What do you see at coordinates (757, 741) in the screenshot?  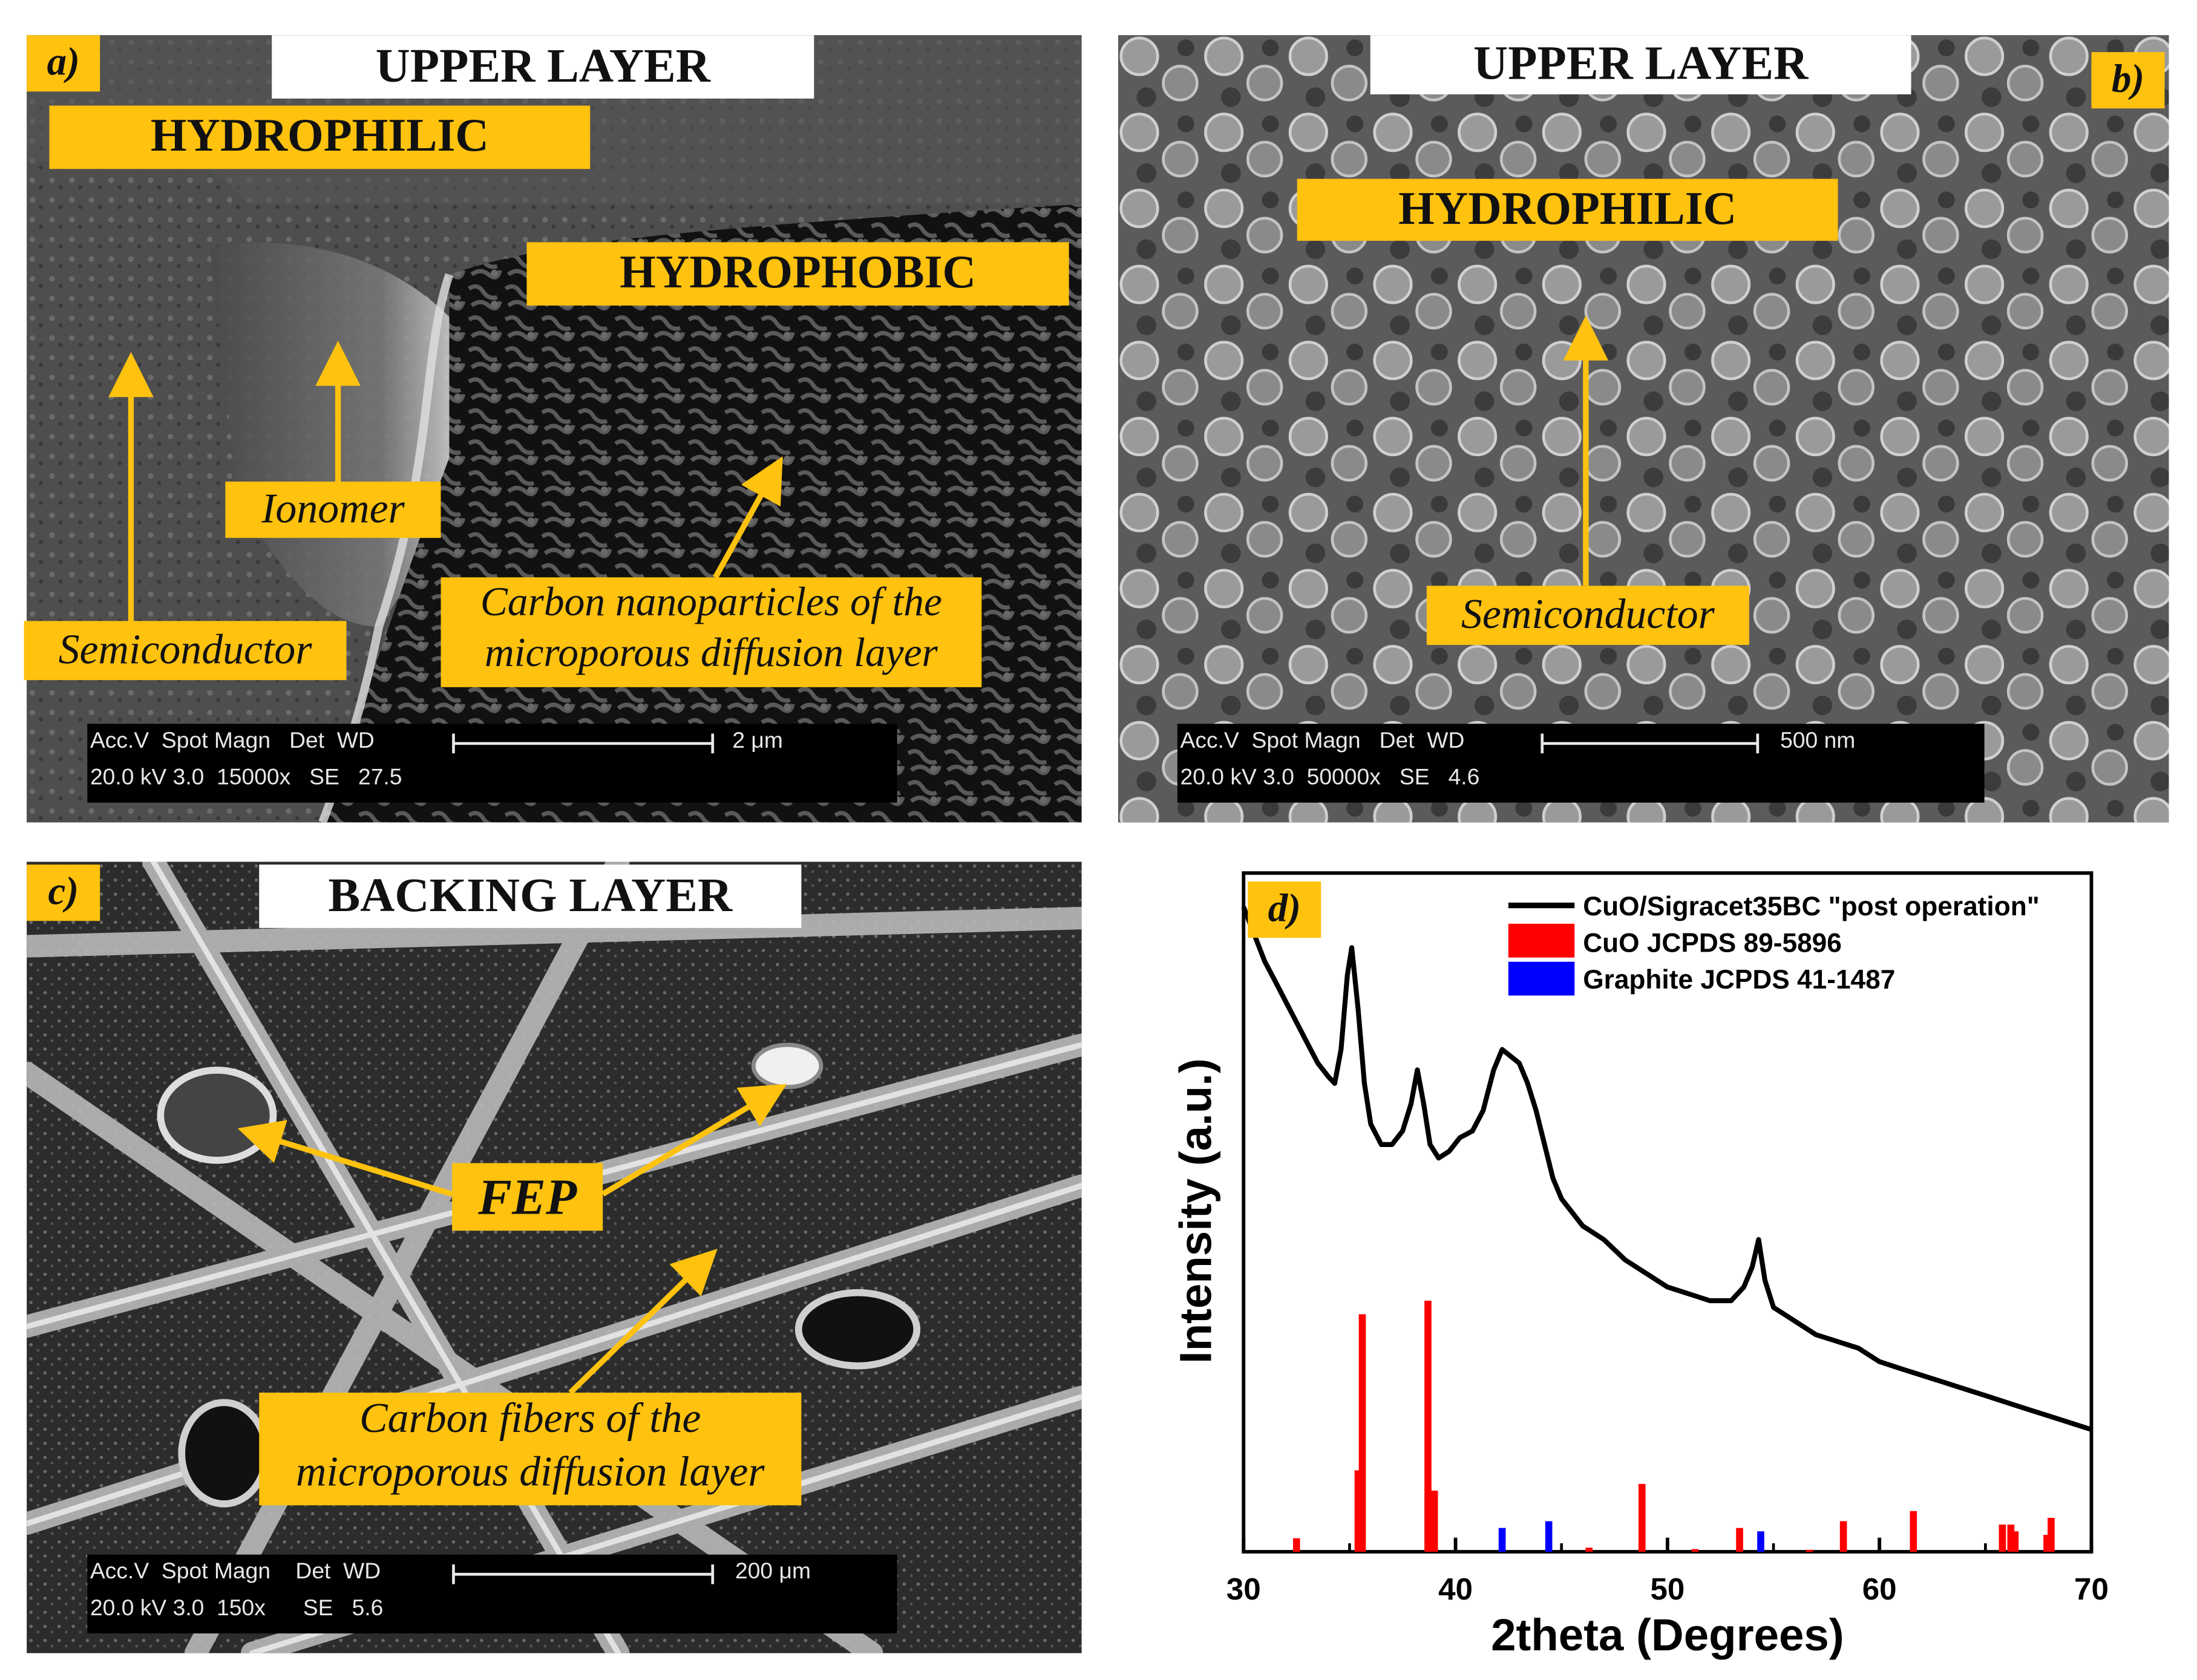 I see `scalebar-a-label: 2 μm` at bounding box center [757, 741].